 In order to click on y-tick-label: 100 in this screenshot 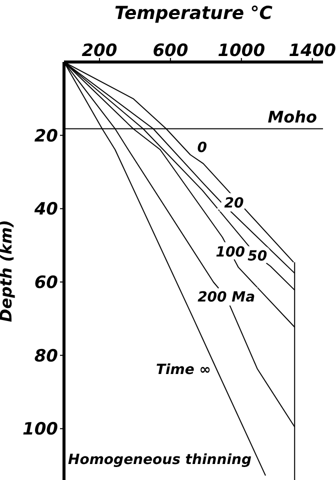, I will do `click(40, 430)`.